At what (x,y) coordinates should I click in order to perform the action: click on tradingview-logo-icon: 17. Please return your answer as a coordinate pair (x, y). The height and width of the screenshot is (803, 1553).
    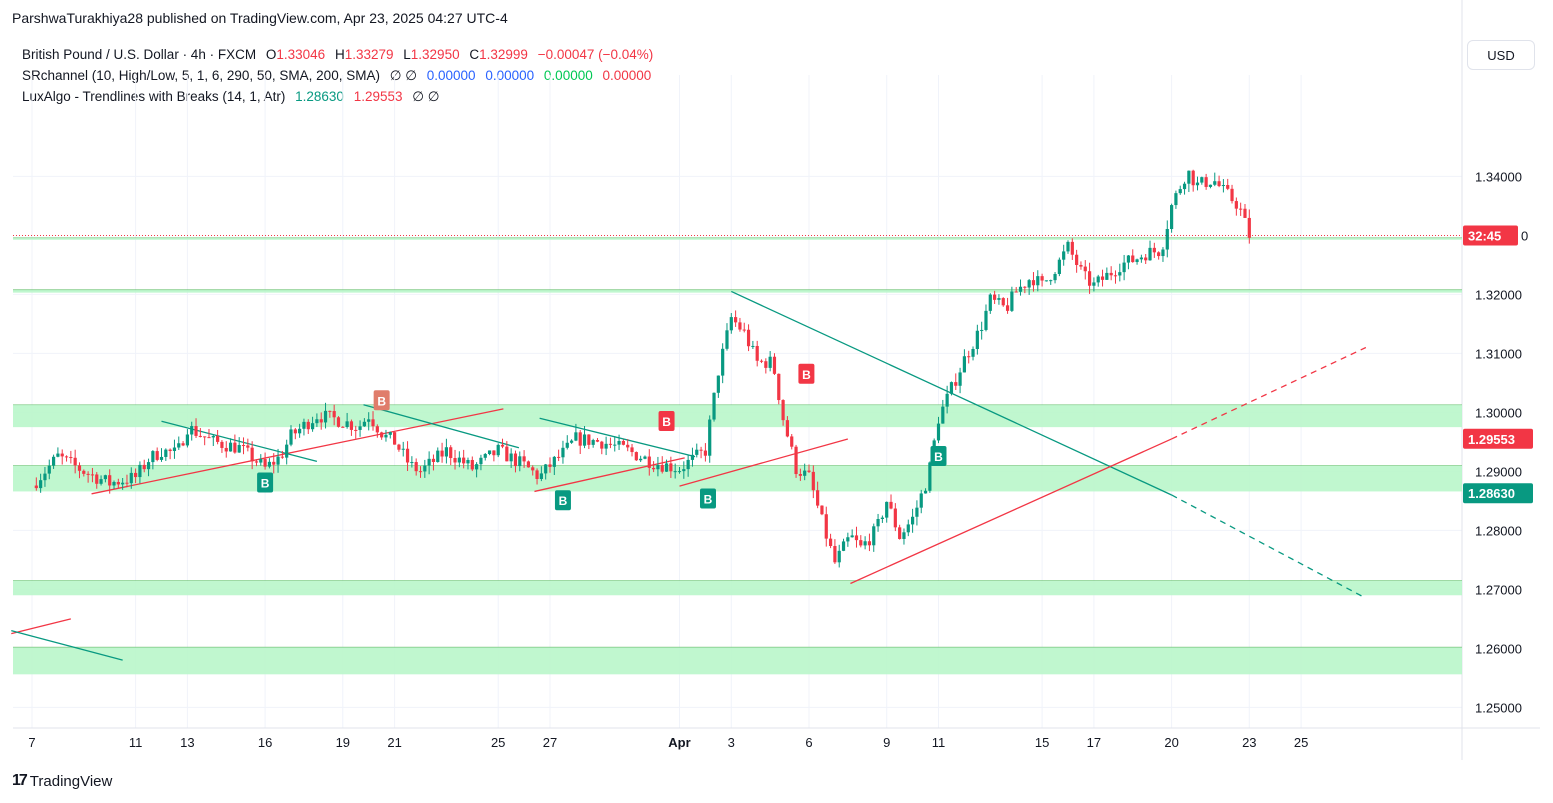
    Looking at the image, I should click on (20, 780).